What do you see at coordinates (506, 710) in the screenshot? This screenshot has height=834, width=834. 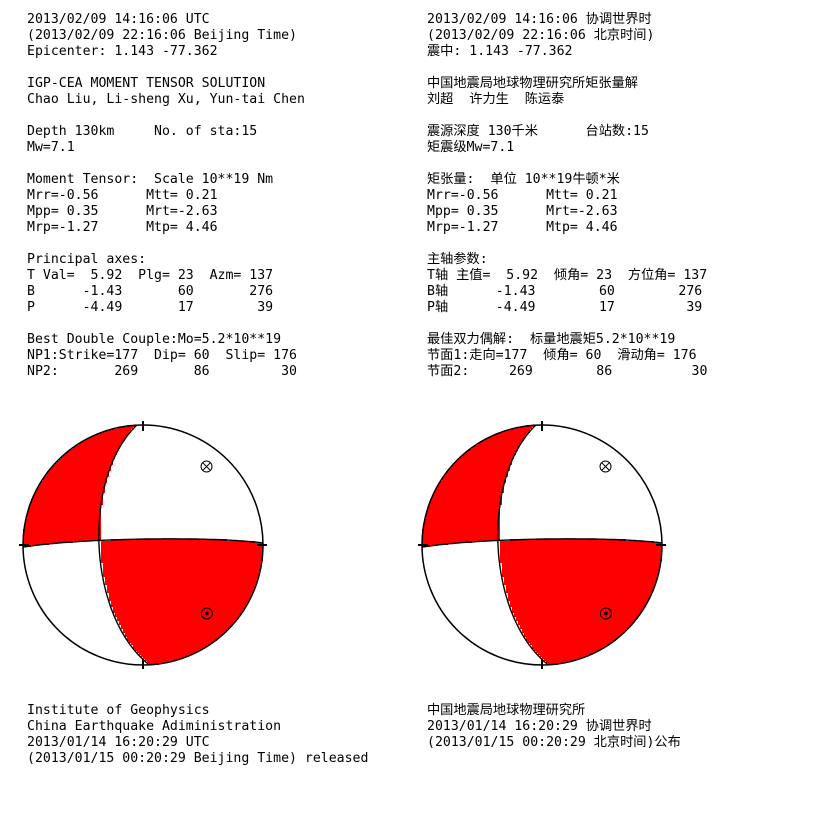 I see `footer-line: 中国地震局地球物理研究所` at bounding box center [506, 710].